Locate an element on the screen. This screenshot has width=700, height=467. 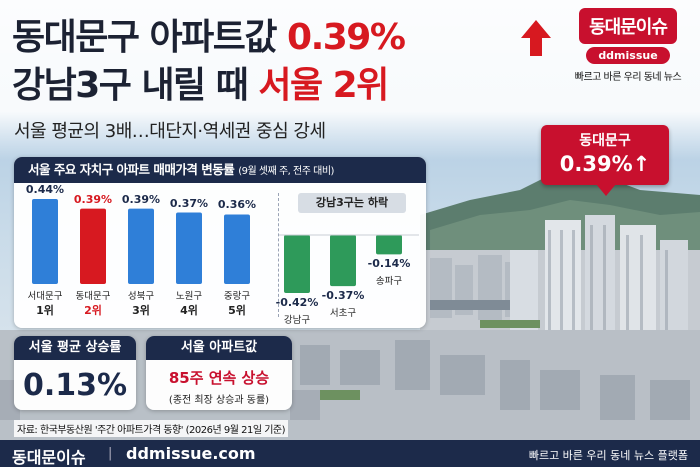
district-callout: 동대문구 0.39%↑ is located at coordinates (605, 155).